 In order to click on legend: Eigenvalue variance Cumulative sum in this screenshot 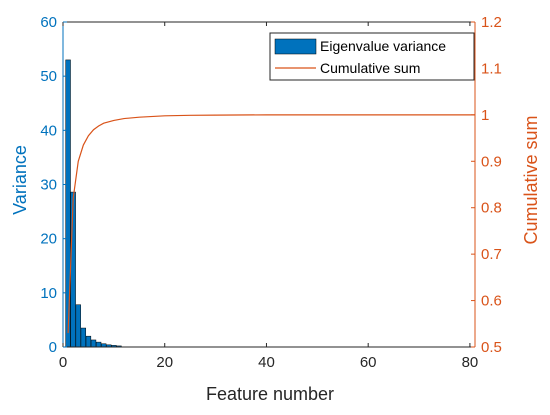, I will do `click(372, 56)`.